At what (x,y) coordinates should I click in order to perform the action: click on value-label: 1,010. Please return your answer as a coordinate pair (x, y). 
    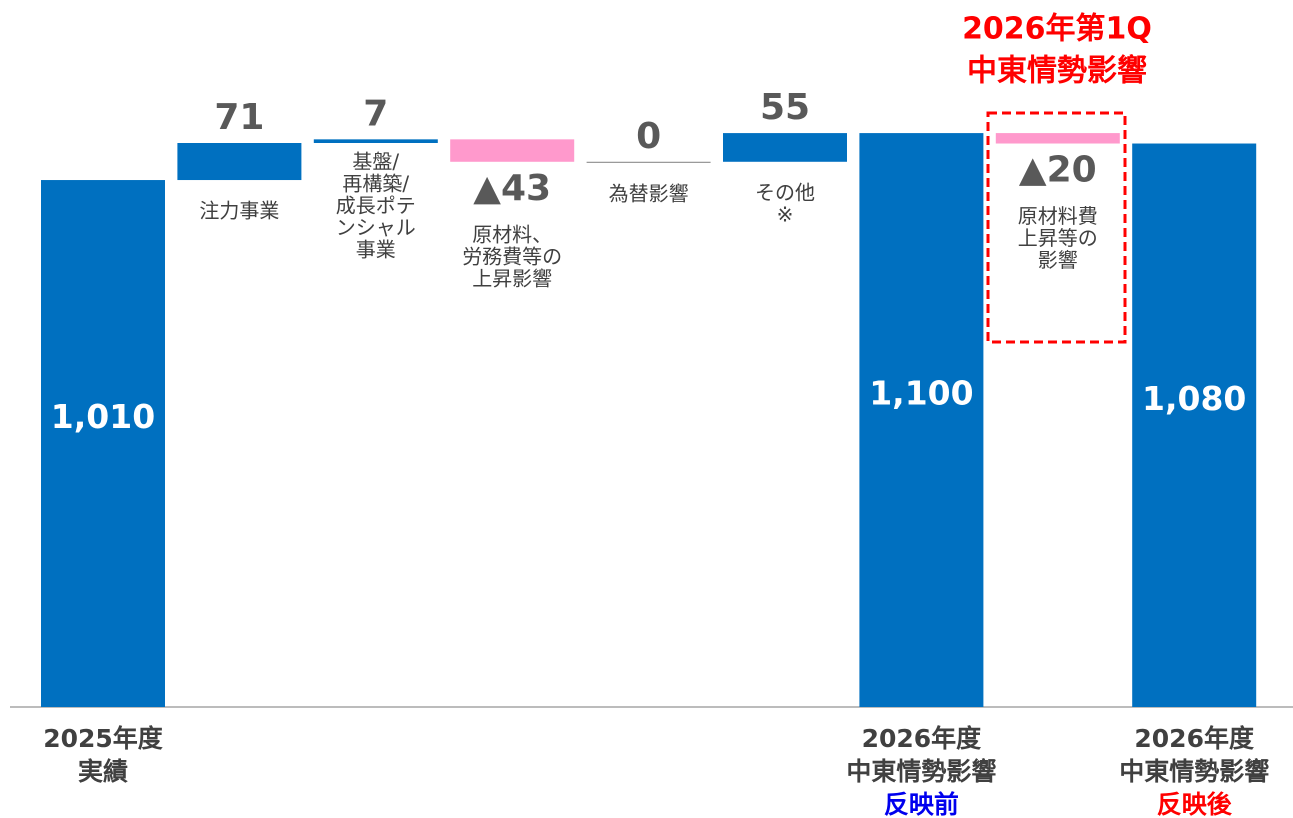
    Looking at the image, I should click on (103, 416).